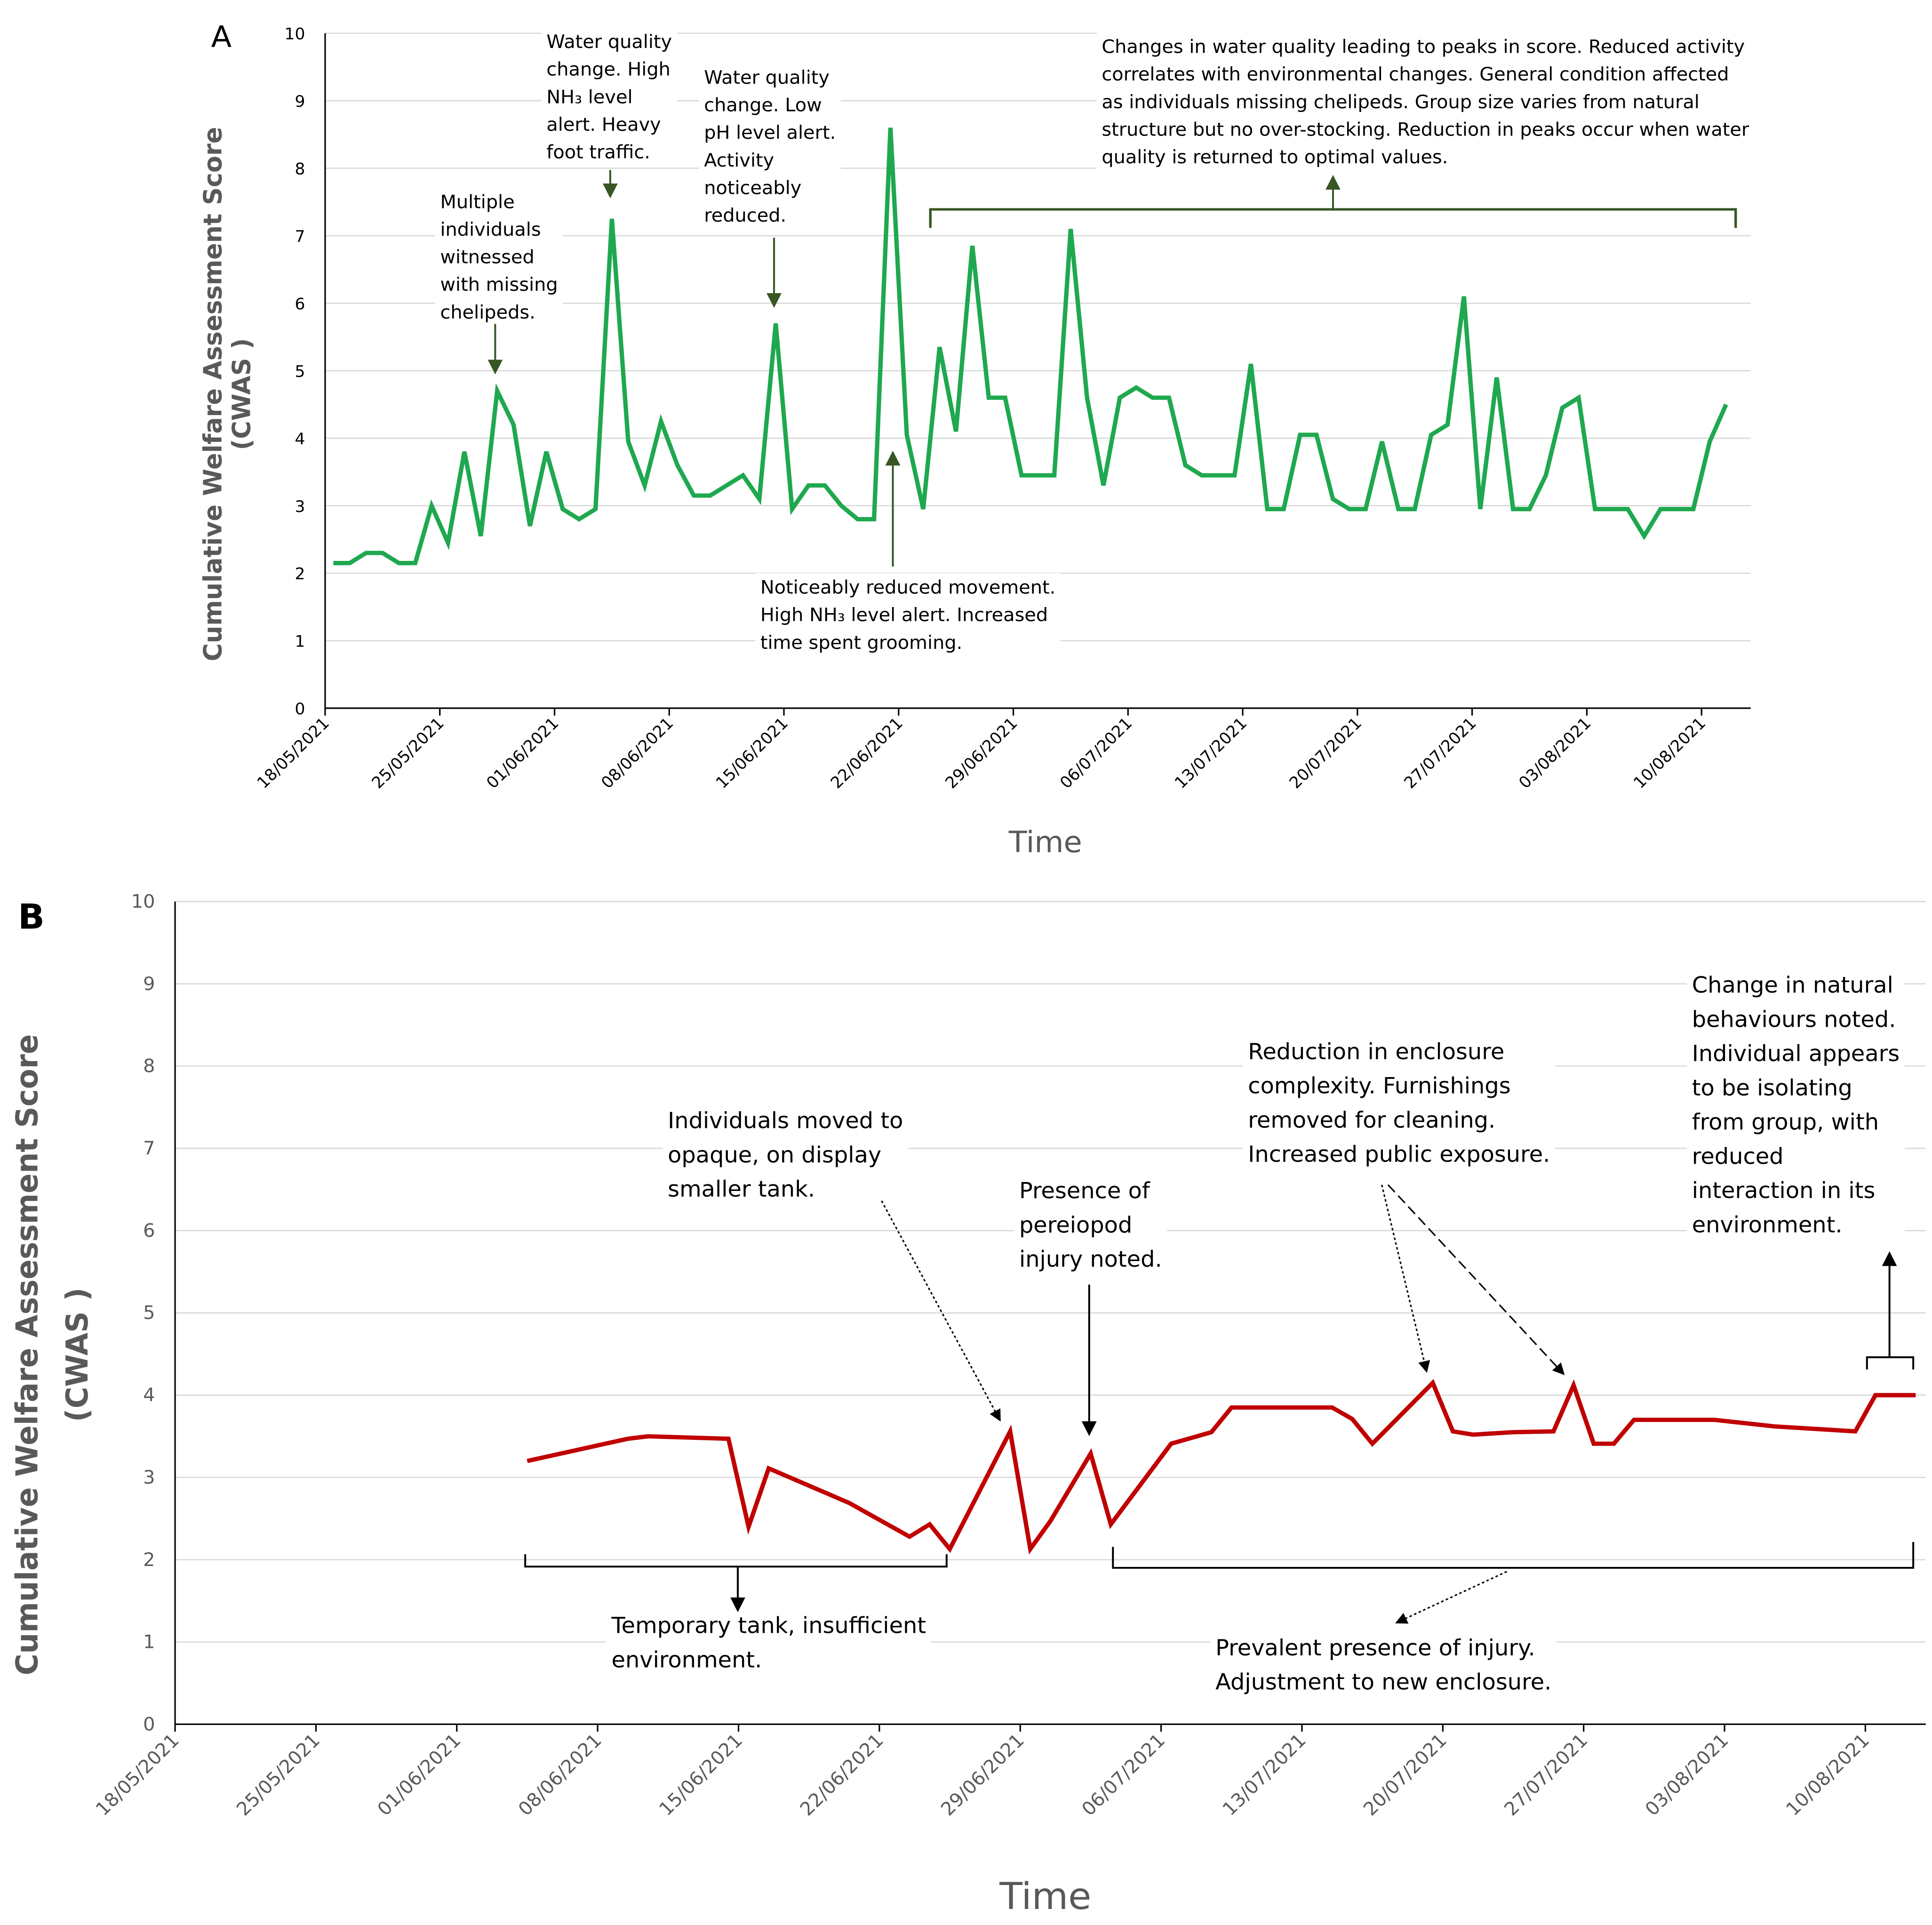 The width and height of the screenshot is (1932, 1925). Describe the element at coordinates (300, 641) in the screenshot. I see `y-tick-label: 1` at that location.